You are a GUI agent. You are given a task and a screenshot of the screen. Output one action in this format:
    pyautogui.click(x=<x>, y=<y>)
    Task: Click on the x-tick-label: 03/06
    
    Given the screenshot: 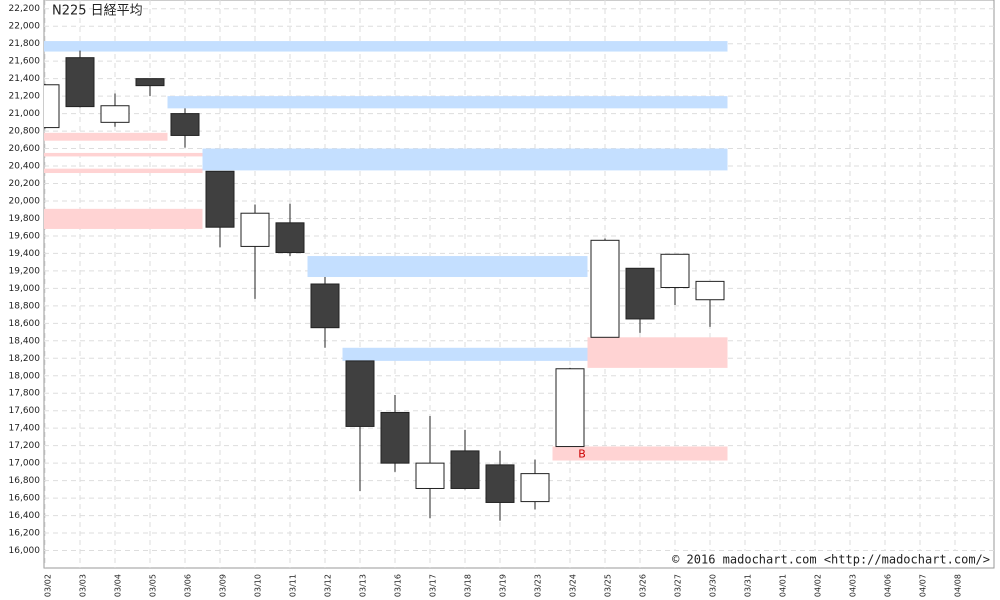 What is the action you would take?
    pyautogui.click(x=188, y=585)
    